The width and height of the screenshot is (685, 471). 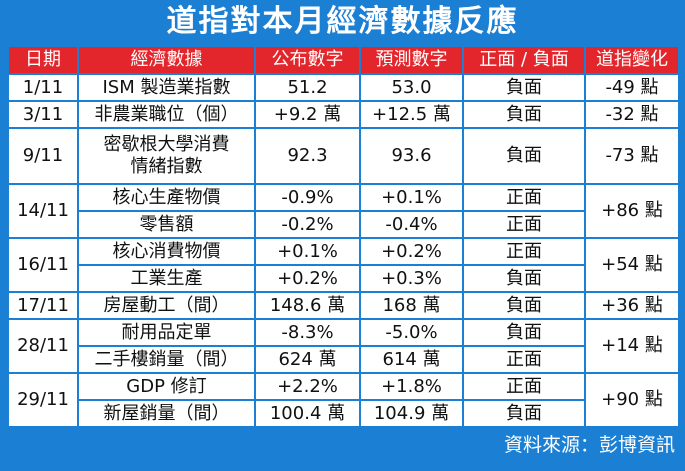 I want to click on indicator-cell: 新屋銷量（間）, so click(x=166, y=413).